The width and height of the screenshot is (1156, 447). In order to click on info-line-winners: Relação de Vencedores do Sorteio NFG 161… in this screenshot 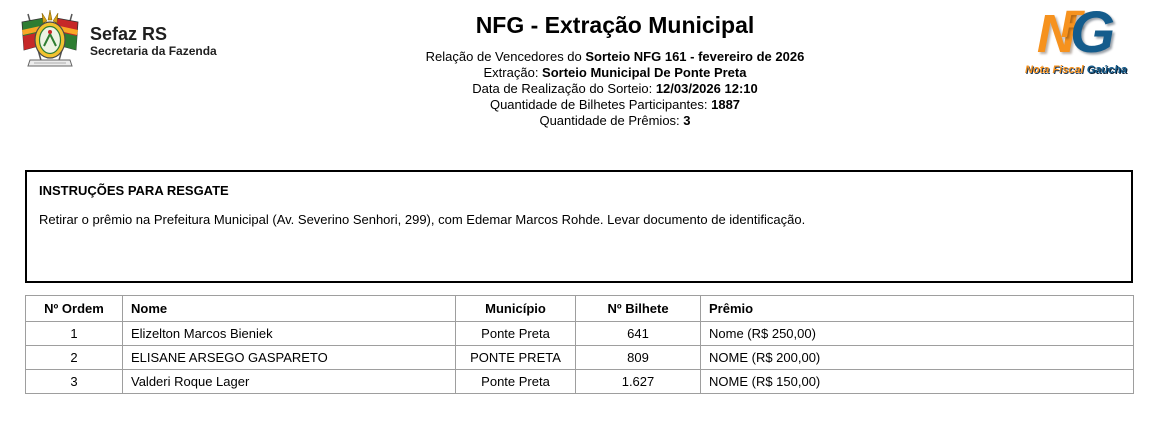, I will do `click(615, 57)`.